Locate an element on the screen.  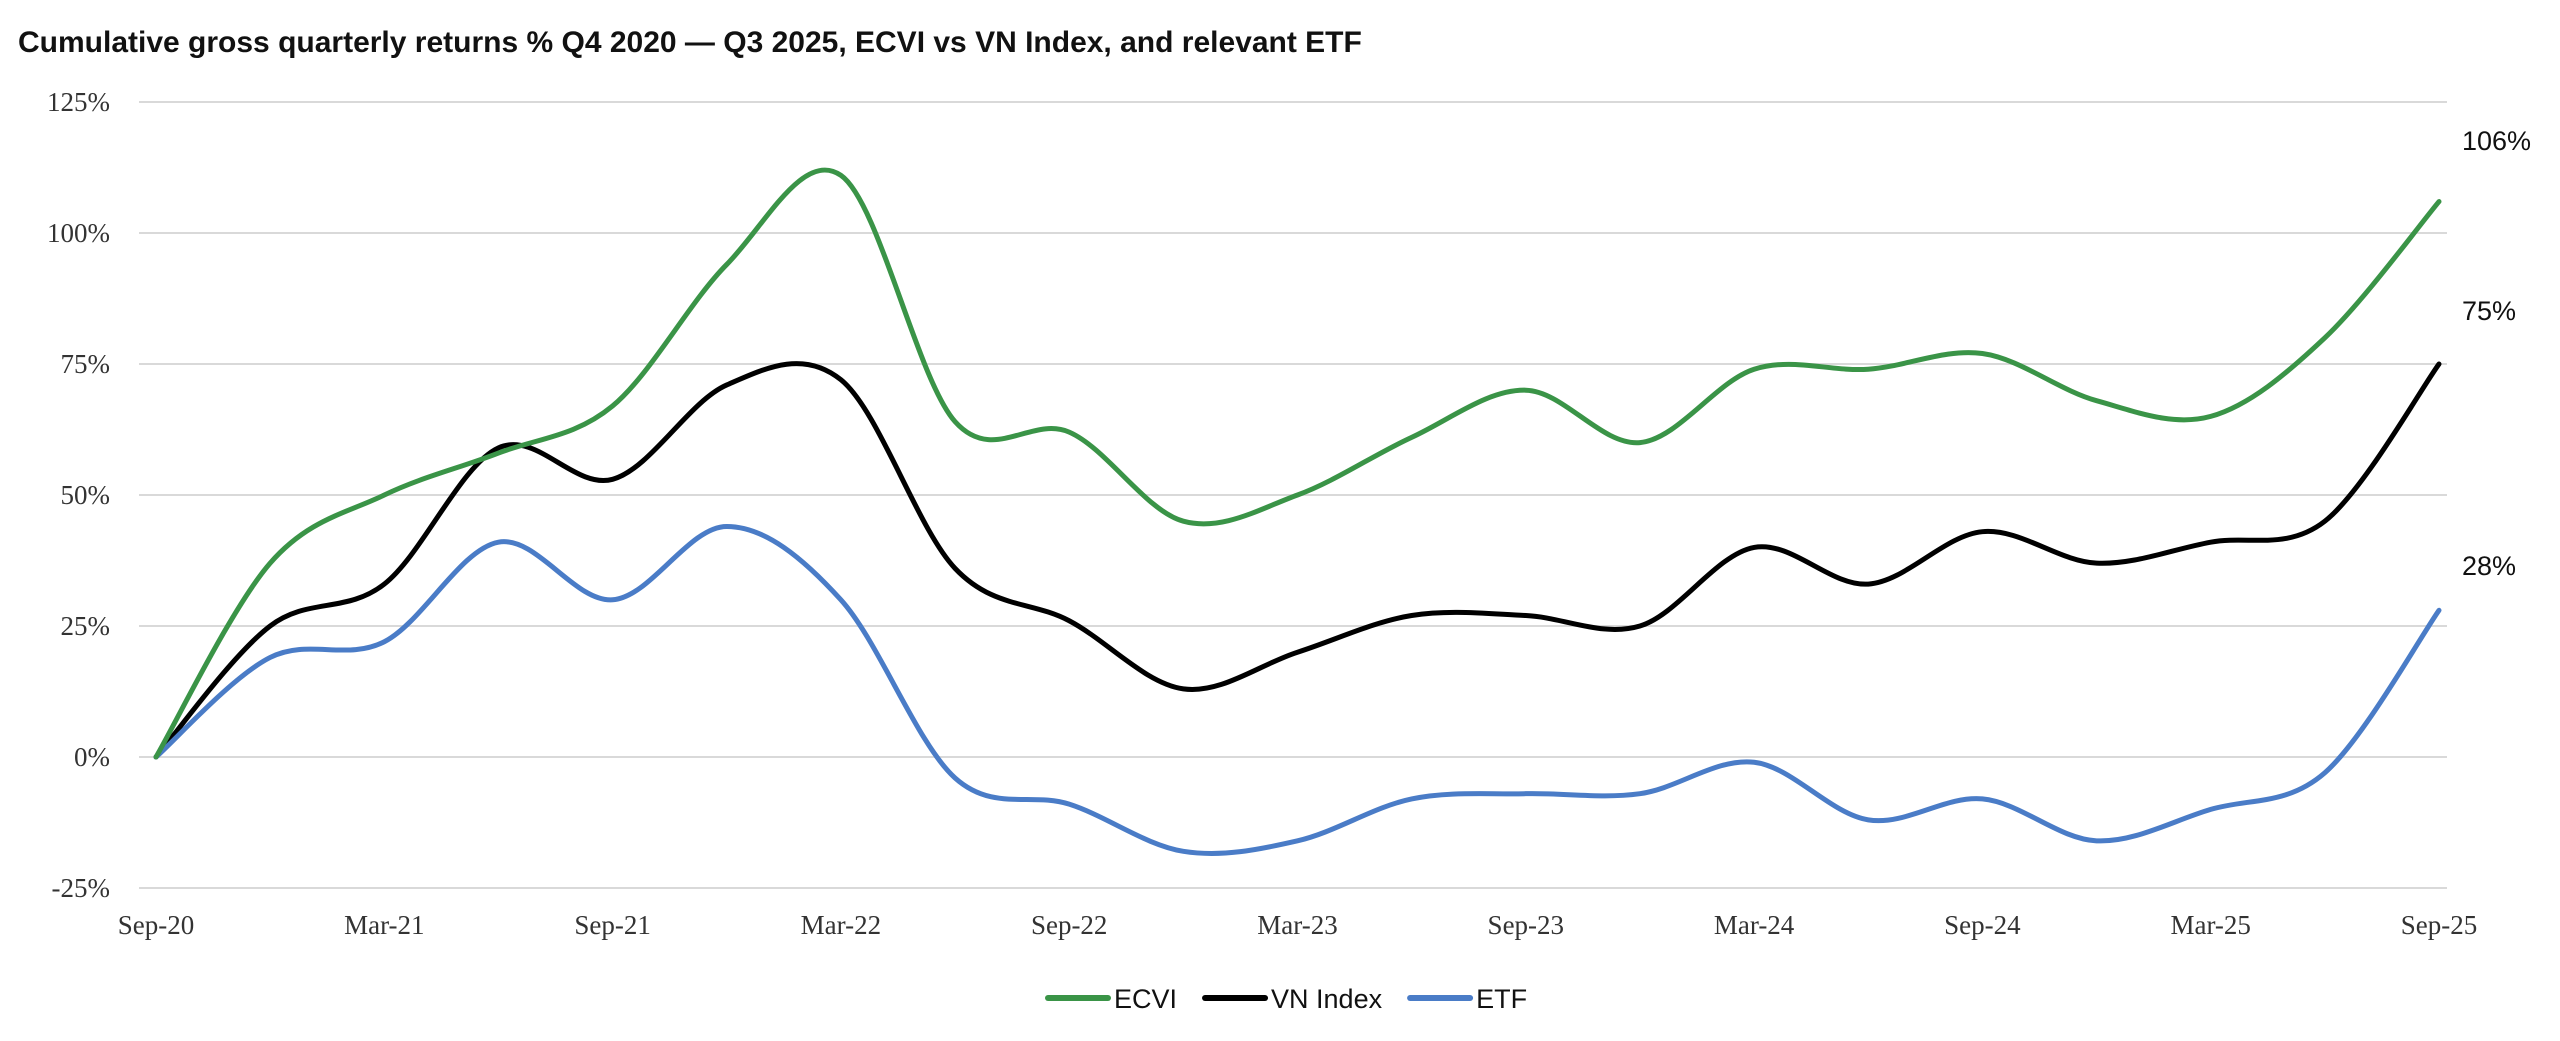
end-label-vn-index: 75% is located at coordinates (2489, 311).